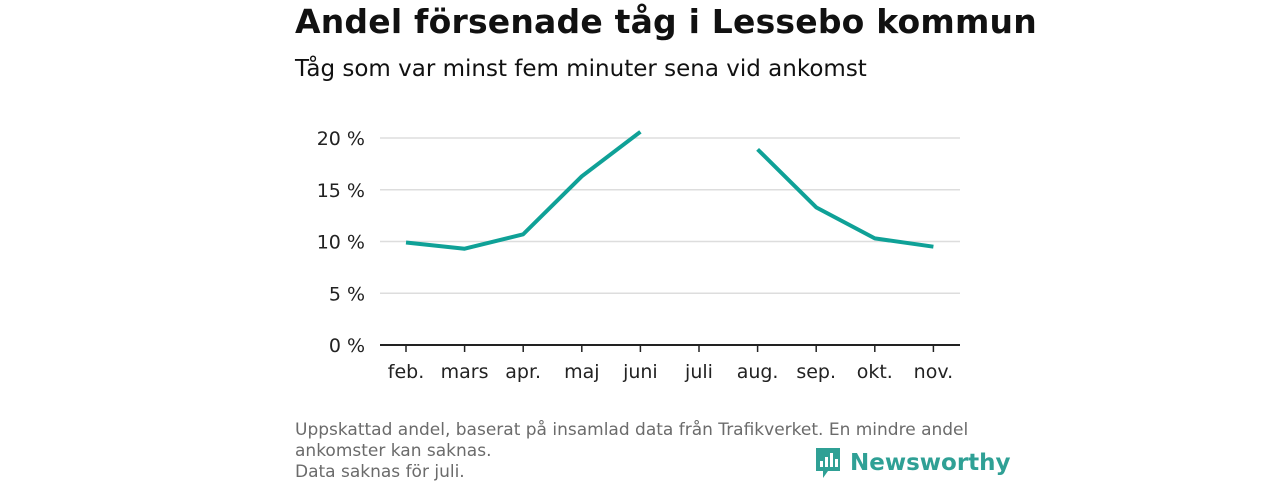  Describe the element at coordinates (341, 243) in the screenshot. I see `y-tick-label: 10 %` at that location.